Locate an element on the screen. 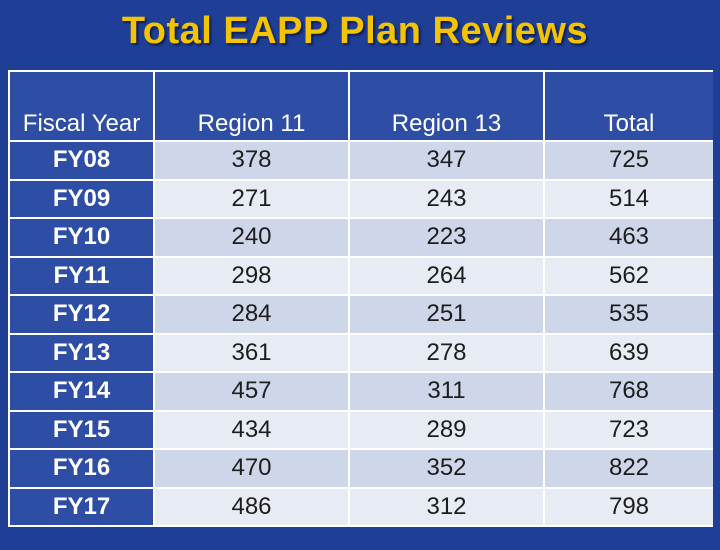 This screenshot has height=550, width=720. table-header-row: Fiscal Year Region 11 Region 13 Total is located at coordinates (360, 106).